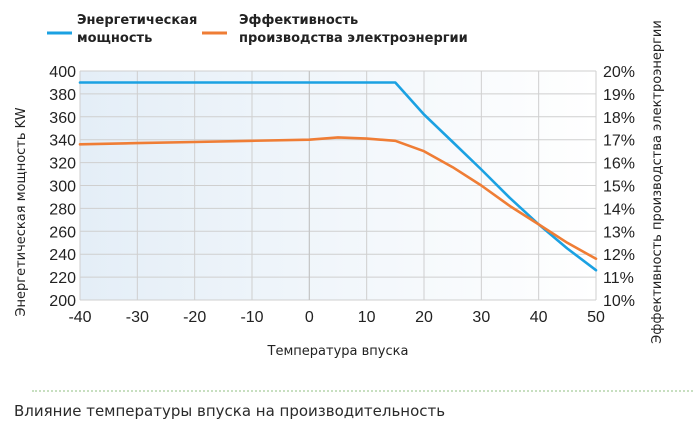  I want to click on y-right-tick-label: 16%, so click(619, 164).